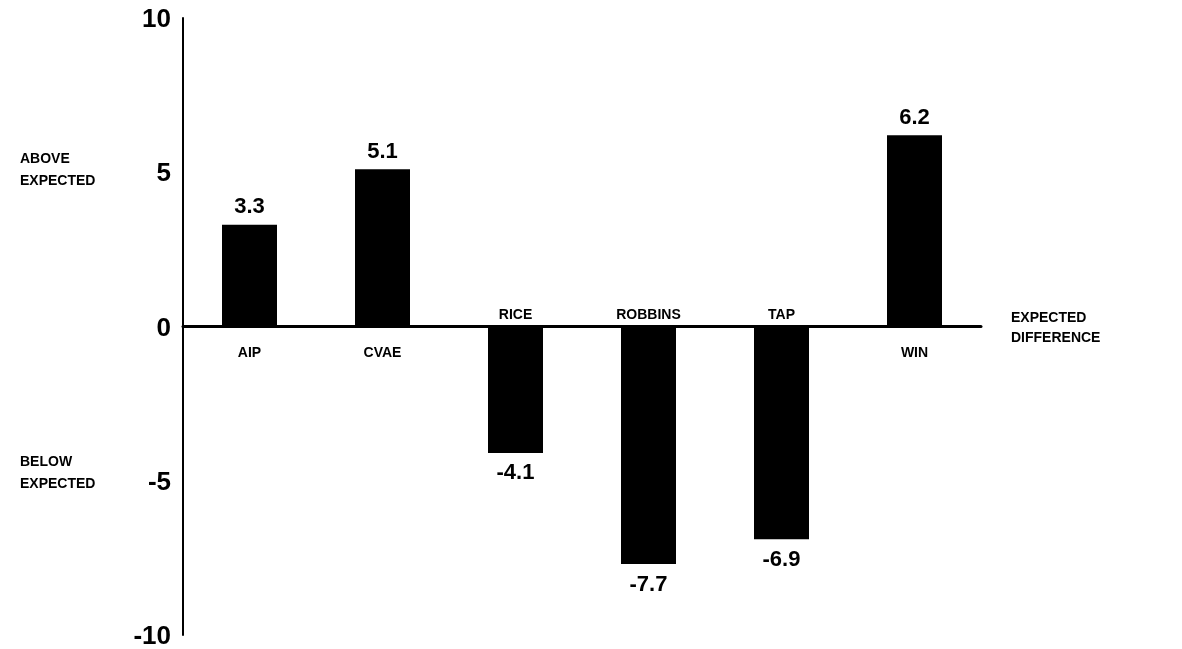 The width and height of the screenshot is (1182, 649). I want to click on data-label: -4.1, so click(515, 472).